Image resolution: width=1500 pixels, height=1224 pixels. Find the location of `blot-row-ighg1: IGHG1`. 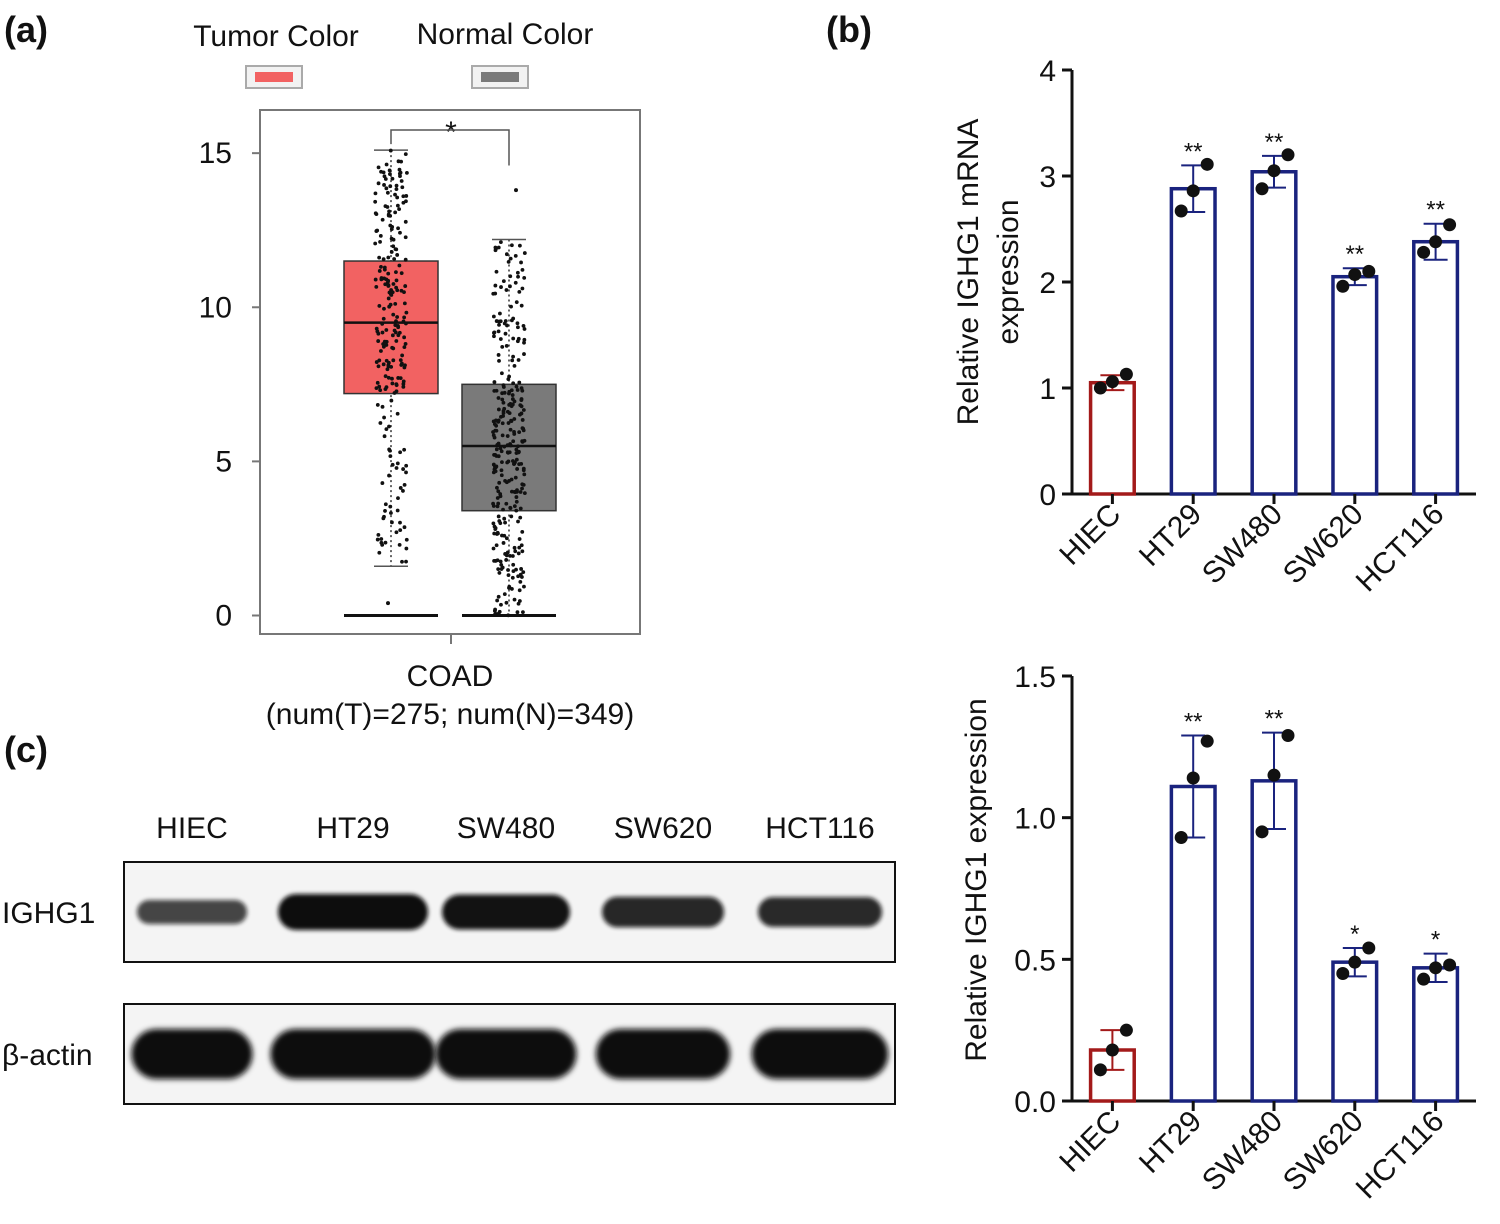

blot-row-ighg1: IGHG1 is located at coordinates (449, 912).